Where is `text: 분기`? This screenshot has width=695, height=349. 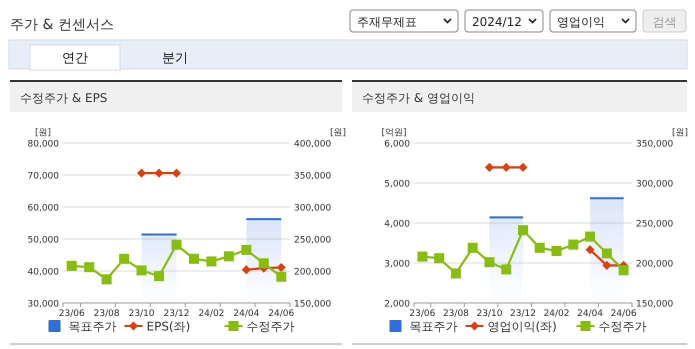 text: 분기 is located at coordinates (175, 58).